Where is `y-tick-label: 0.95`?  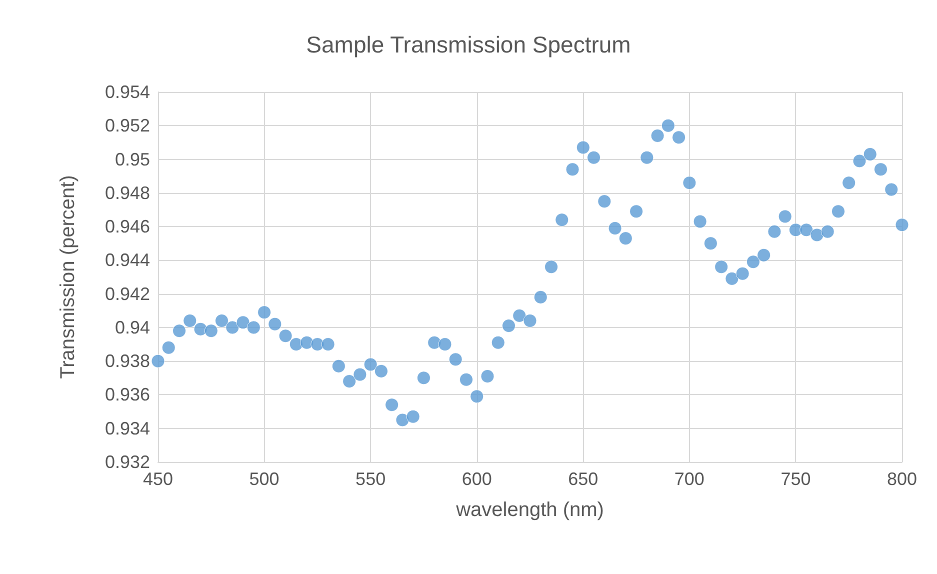
y-tick-label: 0.95 is located at coordinates (132, 159).